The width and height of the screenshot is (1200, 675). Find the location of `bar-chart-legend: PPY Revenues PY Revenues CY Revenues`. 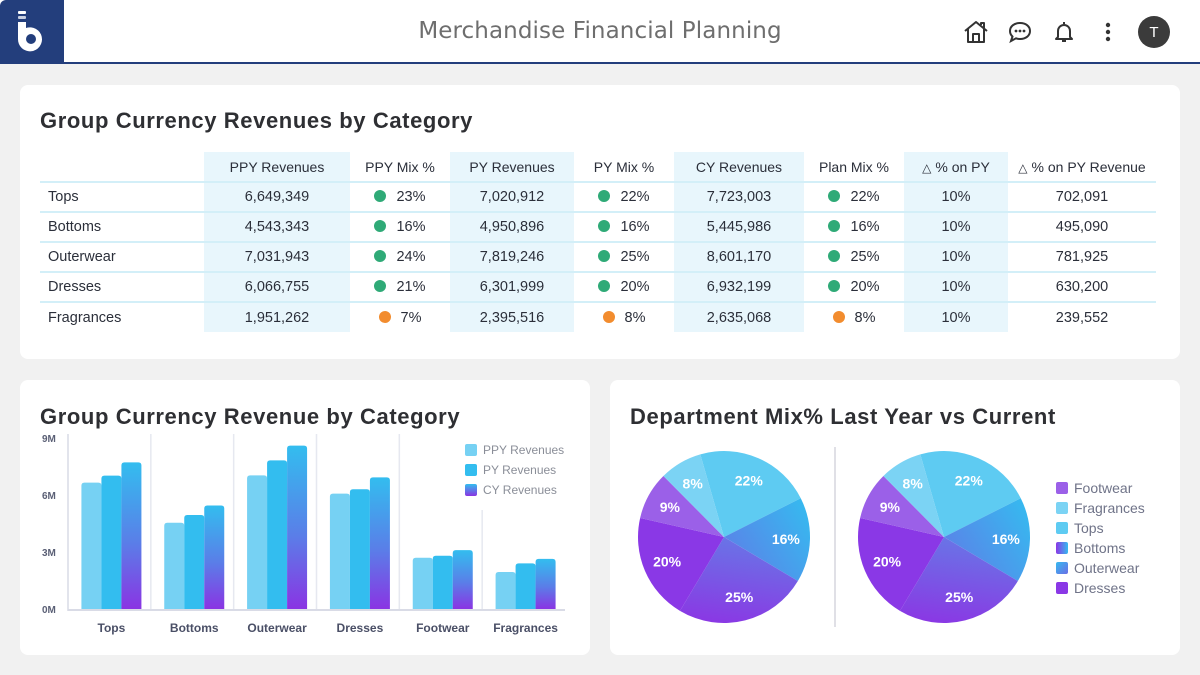

bar-chart-legend: PPY Revenues PY Revenues CY Revenues is located at coordinates (514, 470).